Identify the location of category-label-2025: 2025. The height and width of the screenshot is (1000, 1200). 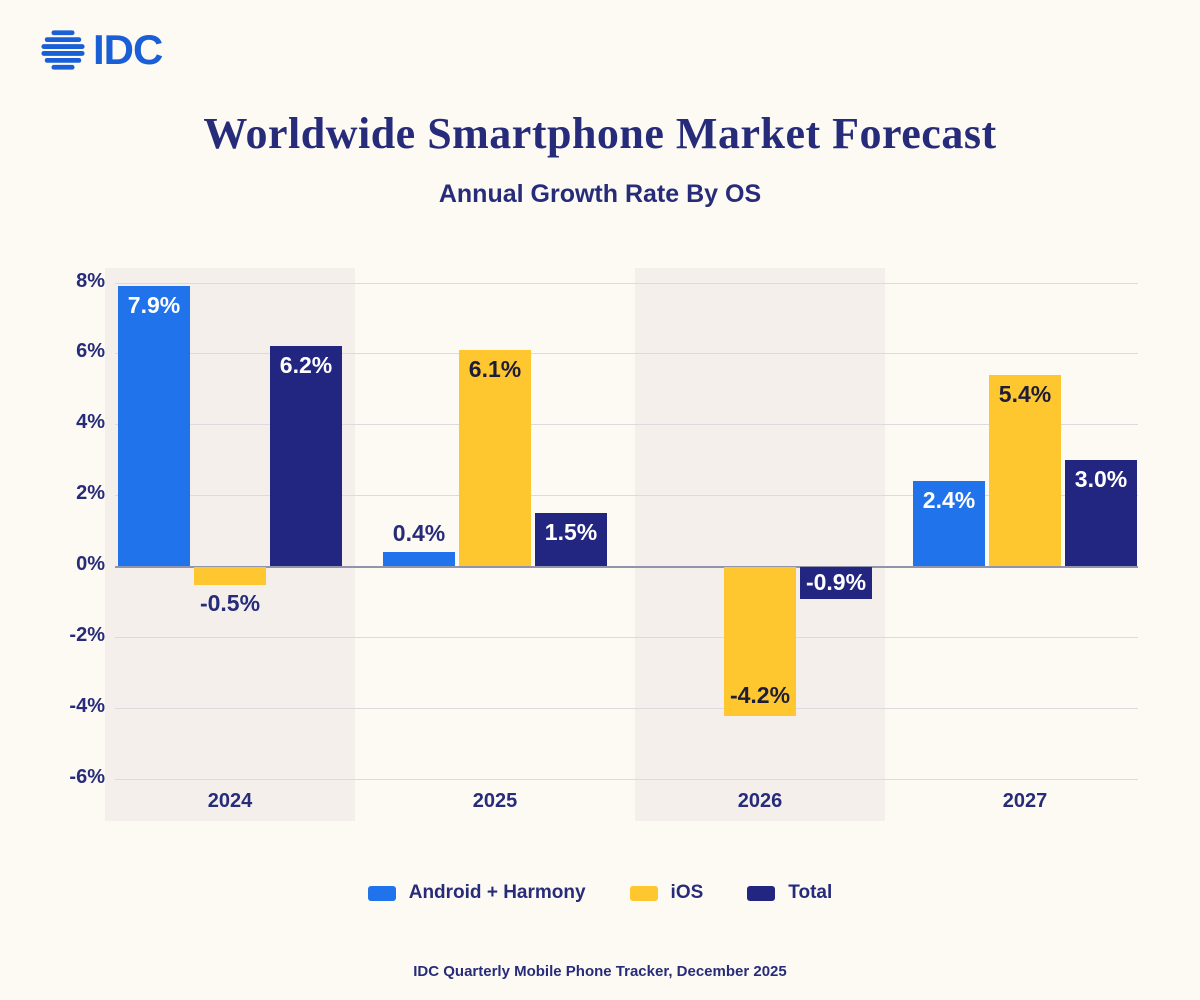
(495, 801).